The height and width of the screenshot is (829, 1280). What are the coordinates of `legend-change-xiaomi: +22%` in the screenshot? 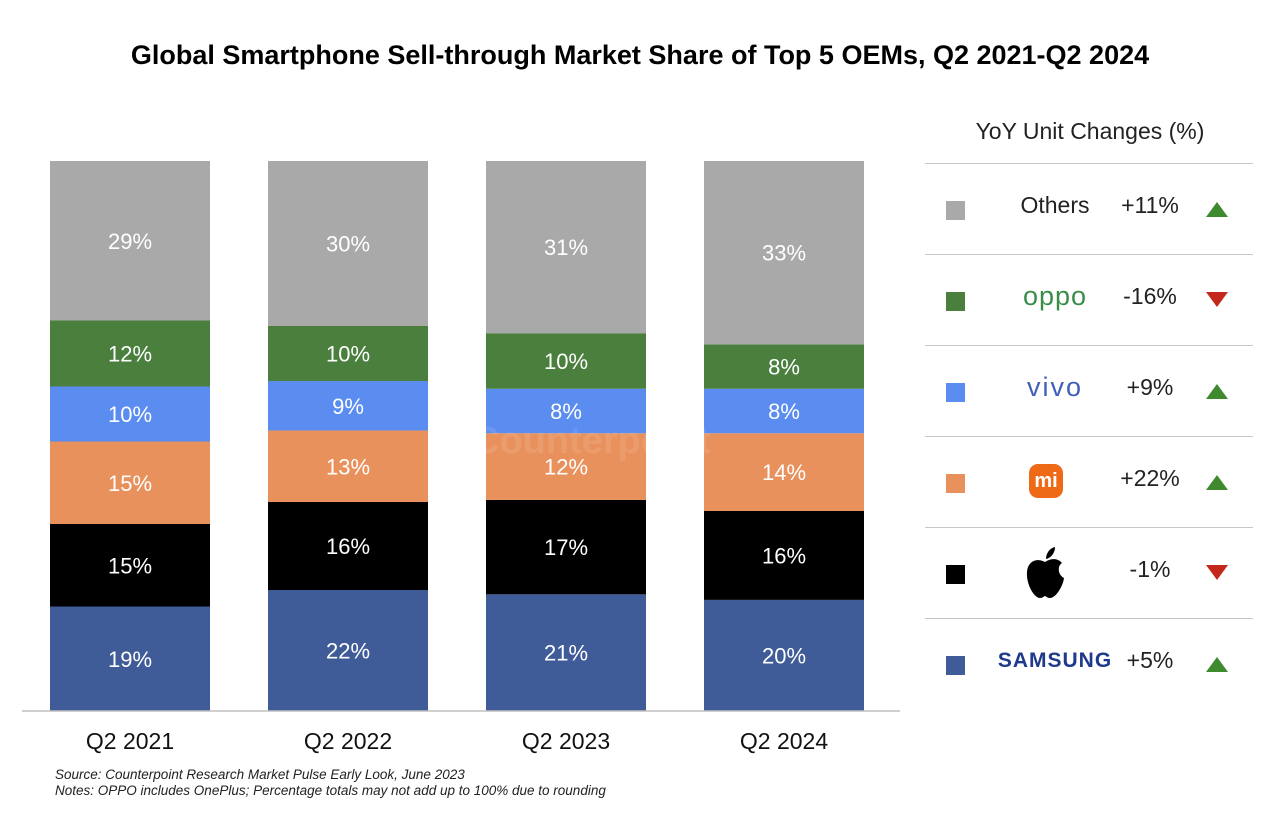 It's located at (1150, 478).